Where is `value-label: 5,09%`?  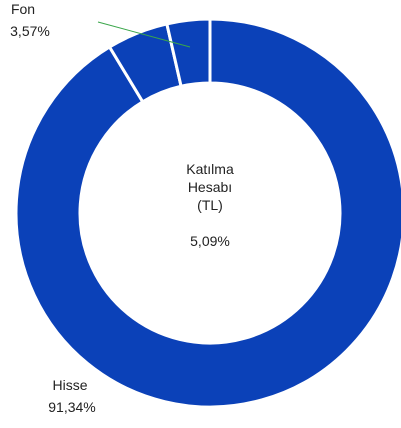 value-label: 5,09% is located at coordinates (210, 241).